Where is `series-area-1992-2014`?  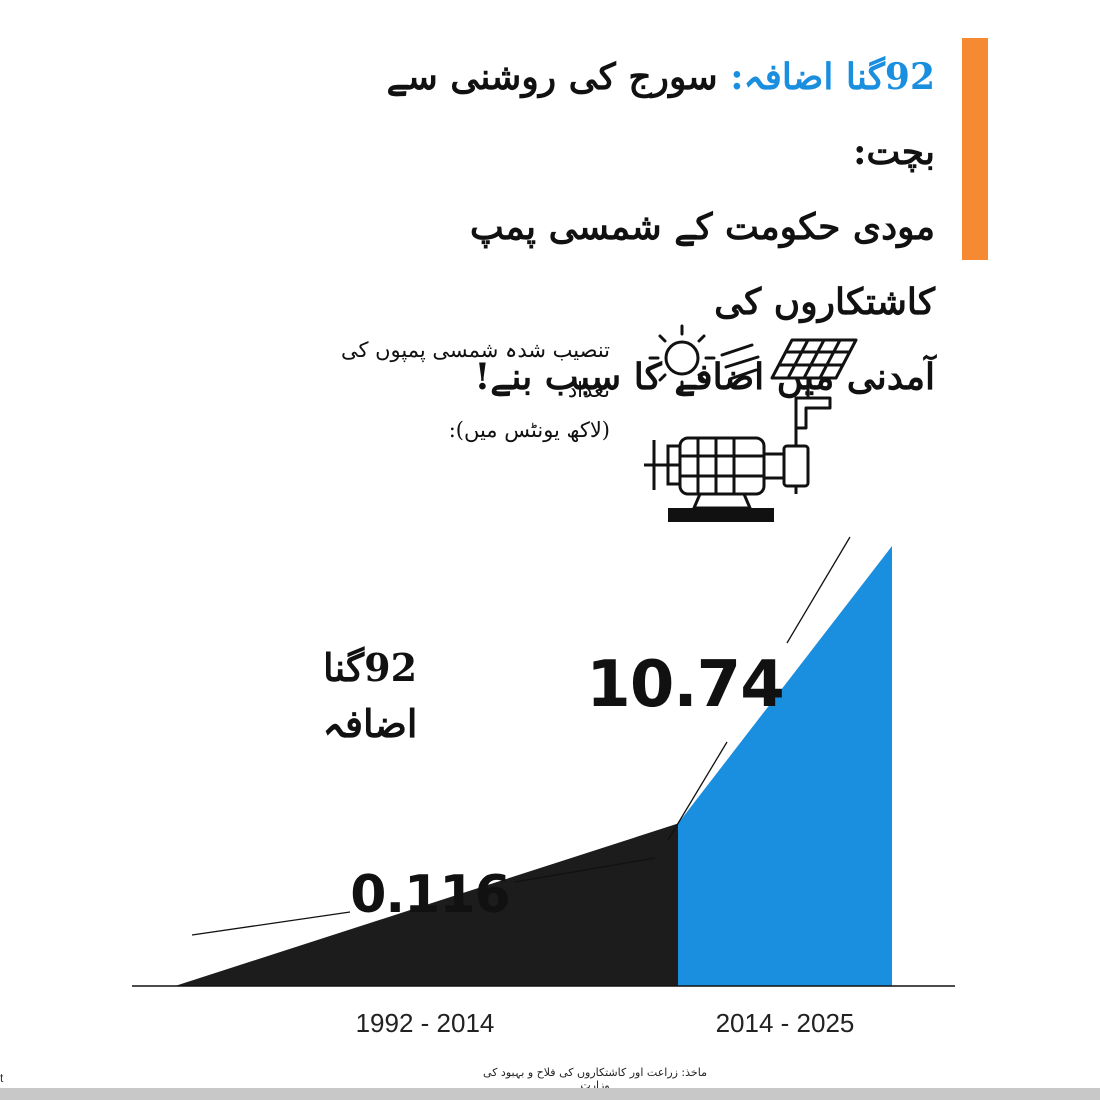 series-area-1992-2014 is located at coordinates (426, 904).